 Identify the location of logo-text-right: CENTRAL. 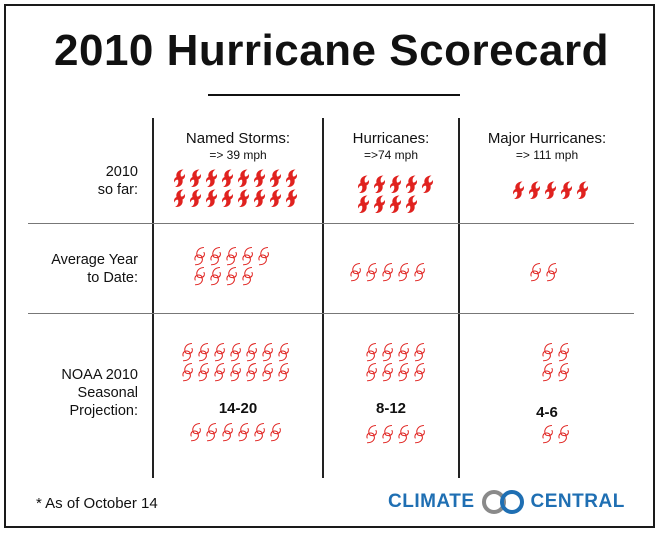
(577, 501).